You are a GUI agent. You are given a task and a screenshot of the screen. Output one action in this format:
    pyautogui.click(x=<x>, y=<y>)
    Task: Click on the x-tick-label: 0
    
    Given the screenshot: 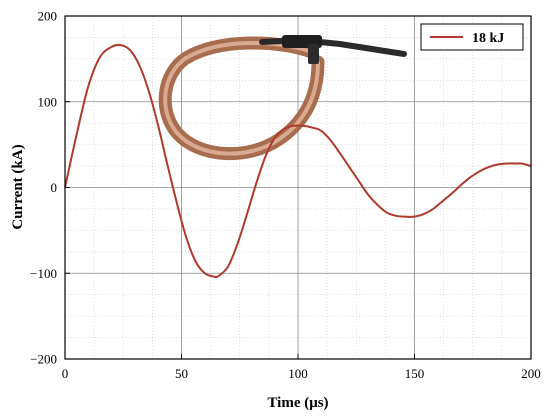 What is the action you would take?
    pyautogui.click(x=65, y=373)
    